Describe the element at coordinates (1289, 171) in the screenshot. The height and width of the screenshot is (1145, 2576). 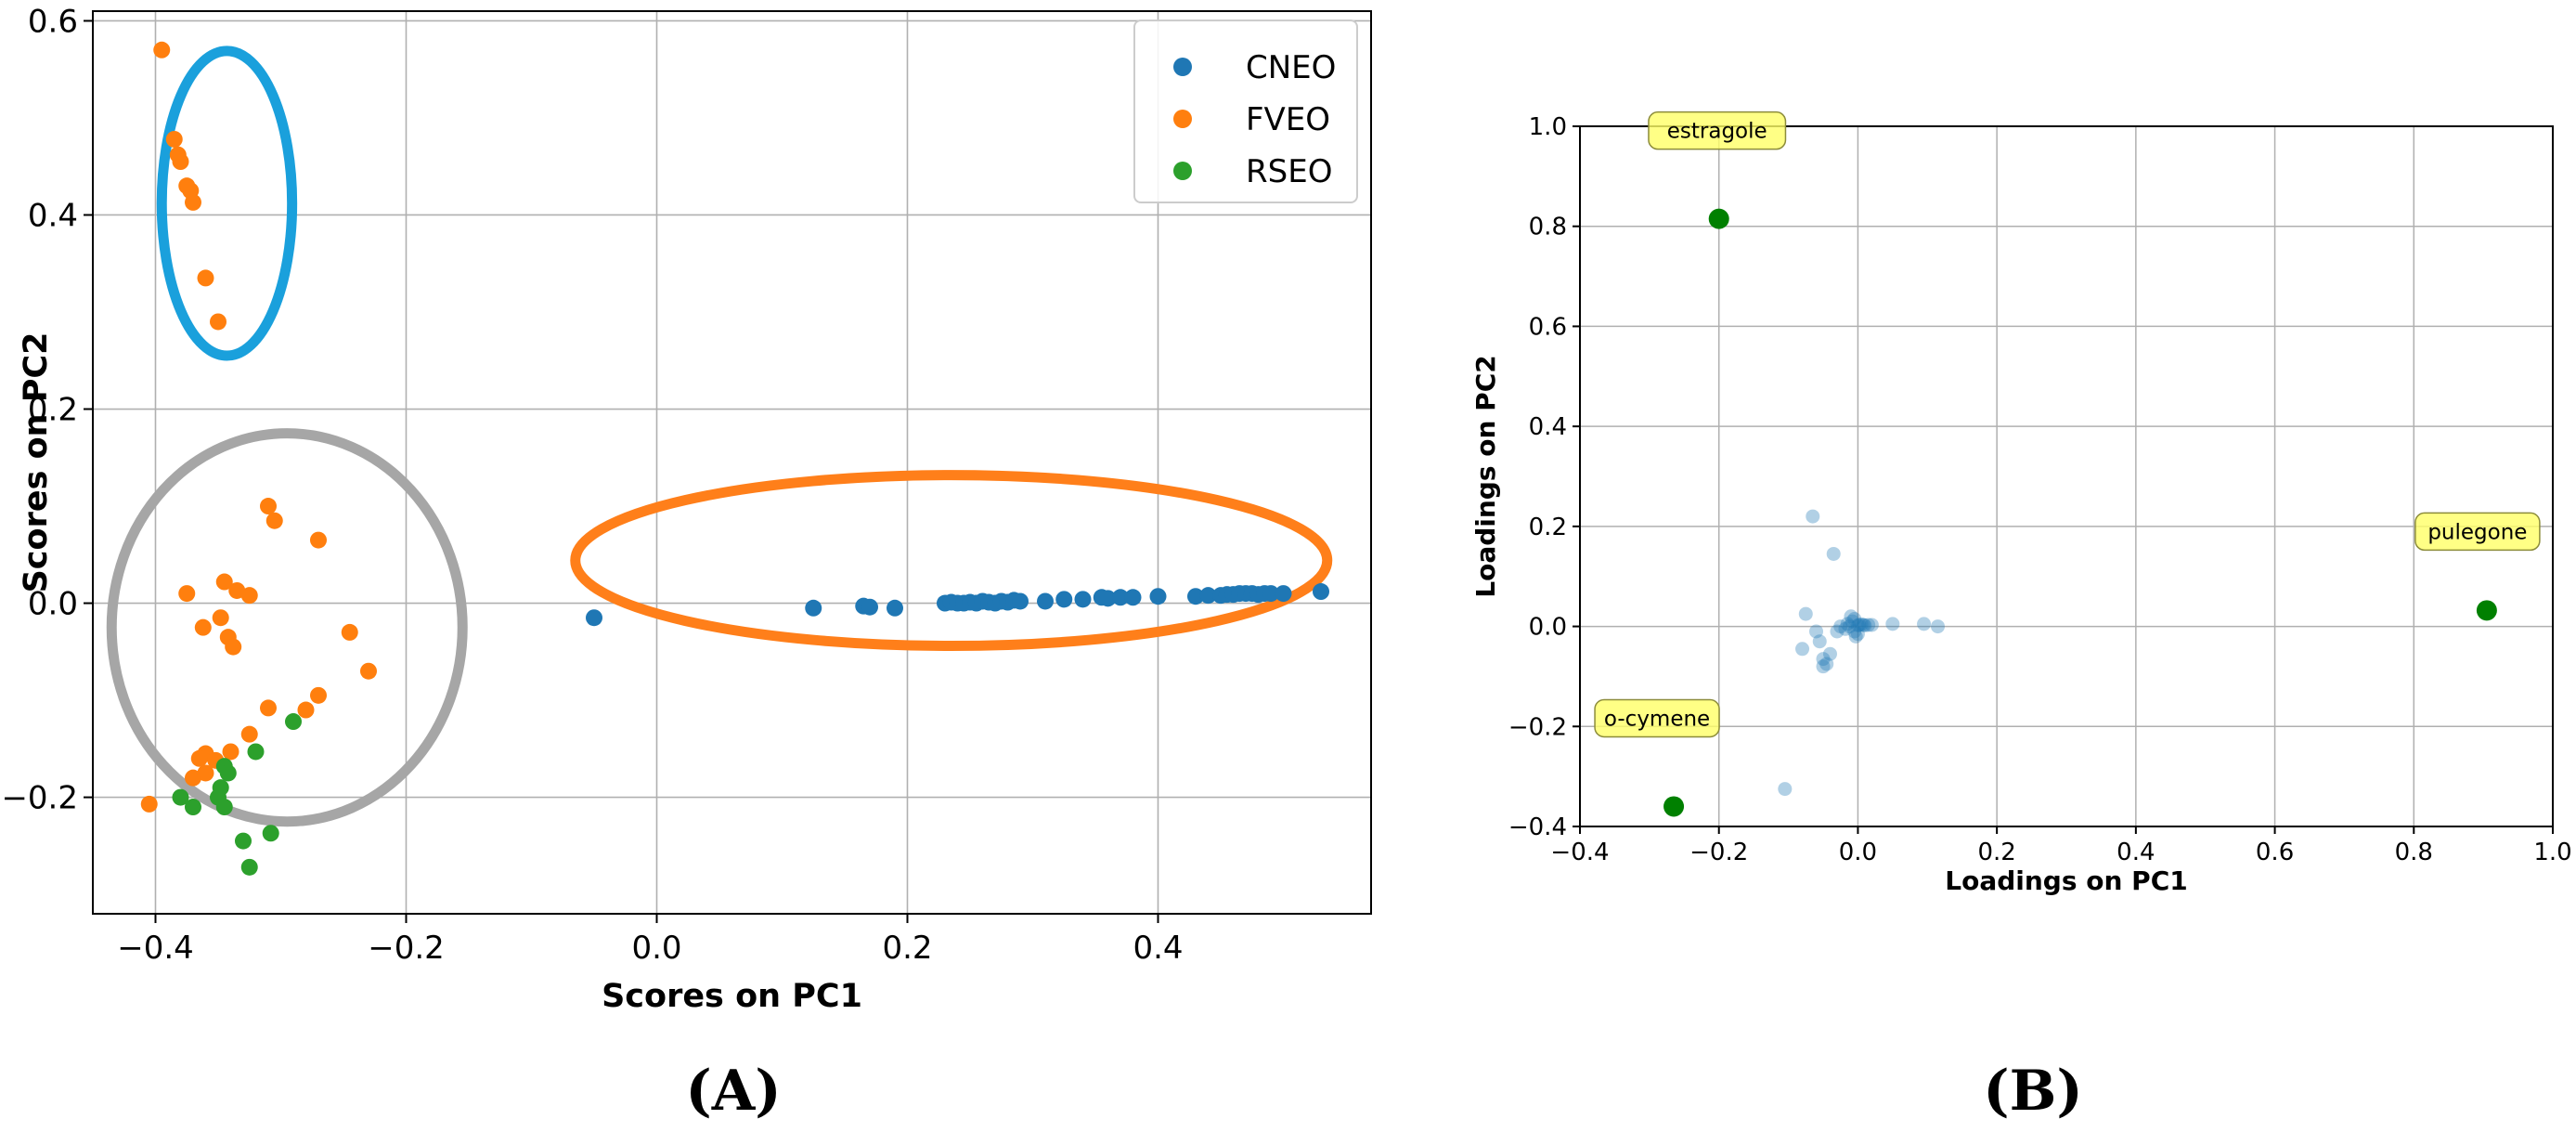
I see `legend-label-rseo: RSEO` at that location.